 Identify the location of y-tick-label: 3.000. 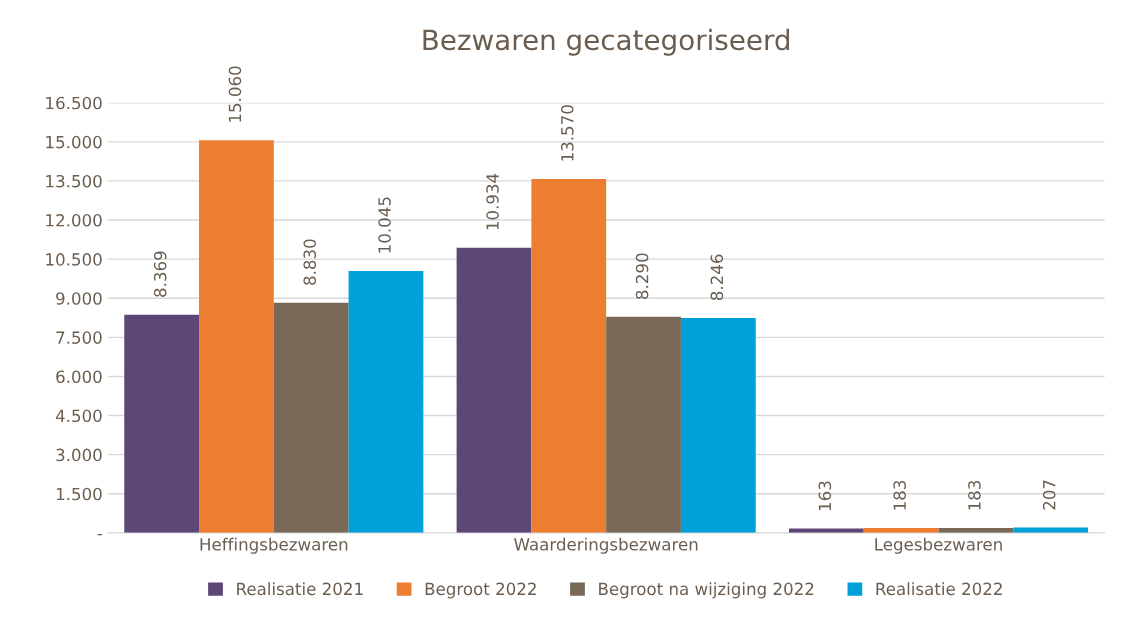
(79, 455).